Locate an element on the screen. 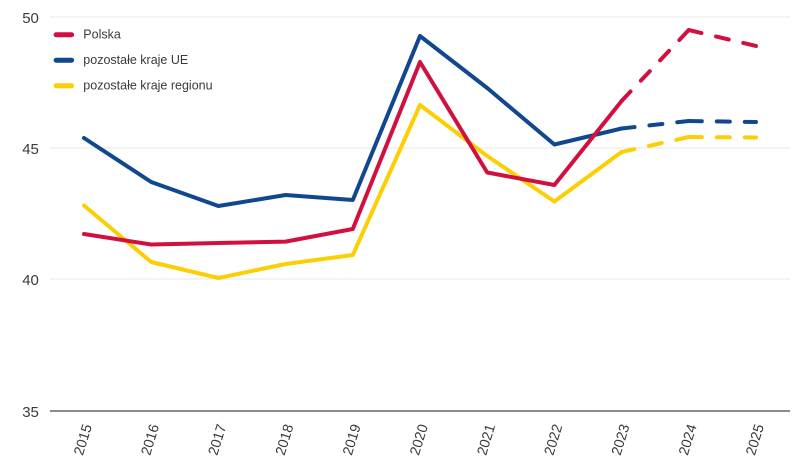 Image resolution: width=800 pixels, height=471 pixels. svg-text: 40 is located at coordinates (30, 280).